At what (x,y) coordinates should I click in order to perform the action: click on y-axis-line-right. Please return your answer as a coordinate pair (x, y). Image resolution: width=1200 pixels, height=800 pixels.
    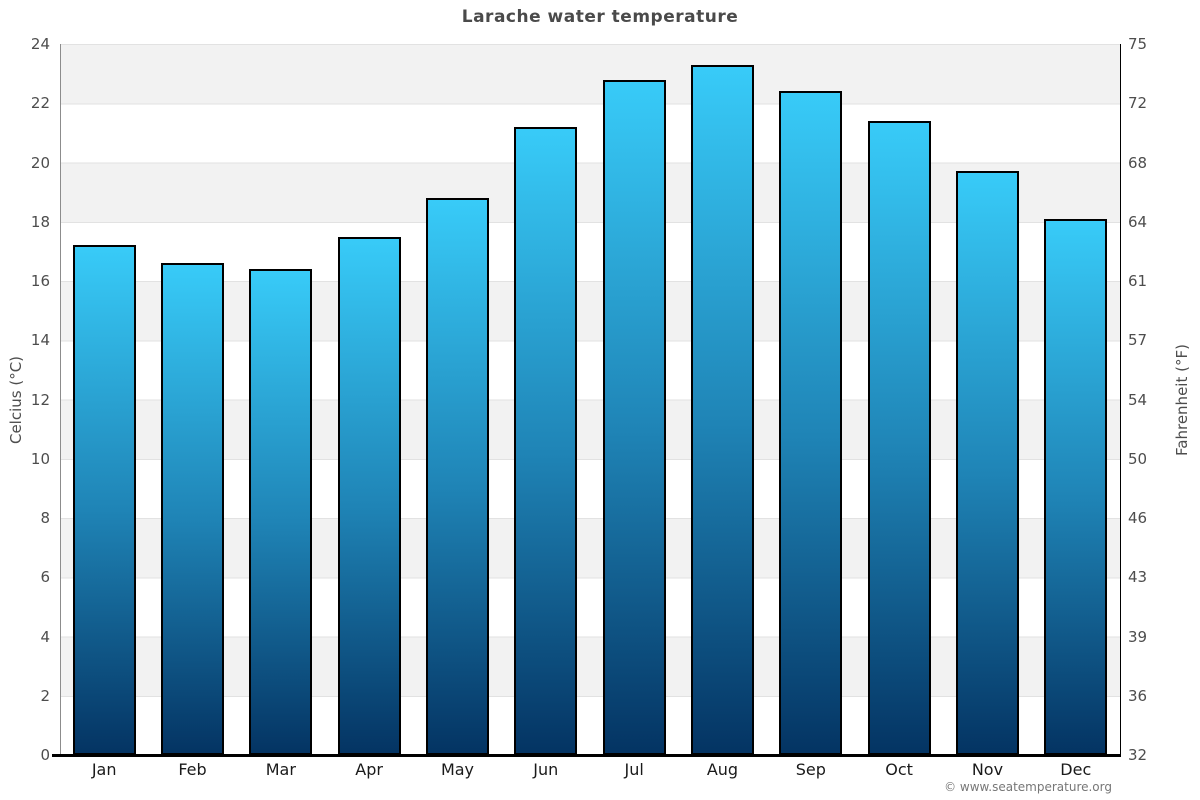
    Looking at the image, I should click on (1120, 399).